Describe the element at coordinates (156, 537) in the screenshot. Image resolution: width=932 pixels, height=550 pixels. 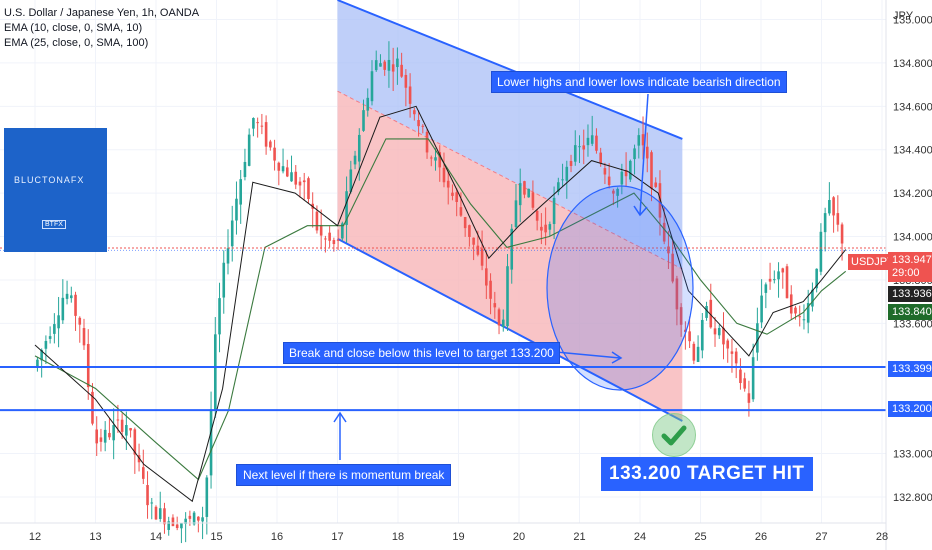
I see `time-tick-label: 14` at that location.